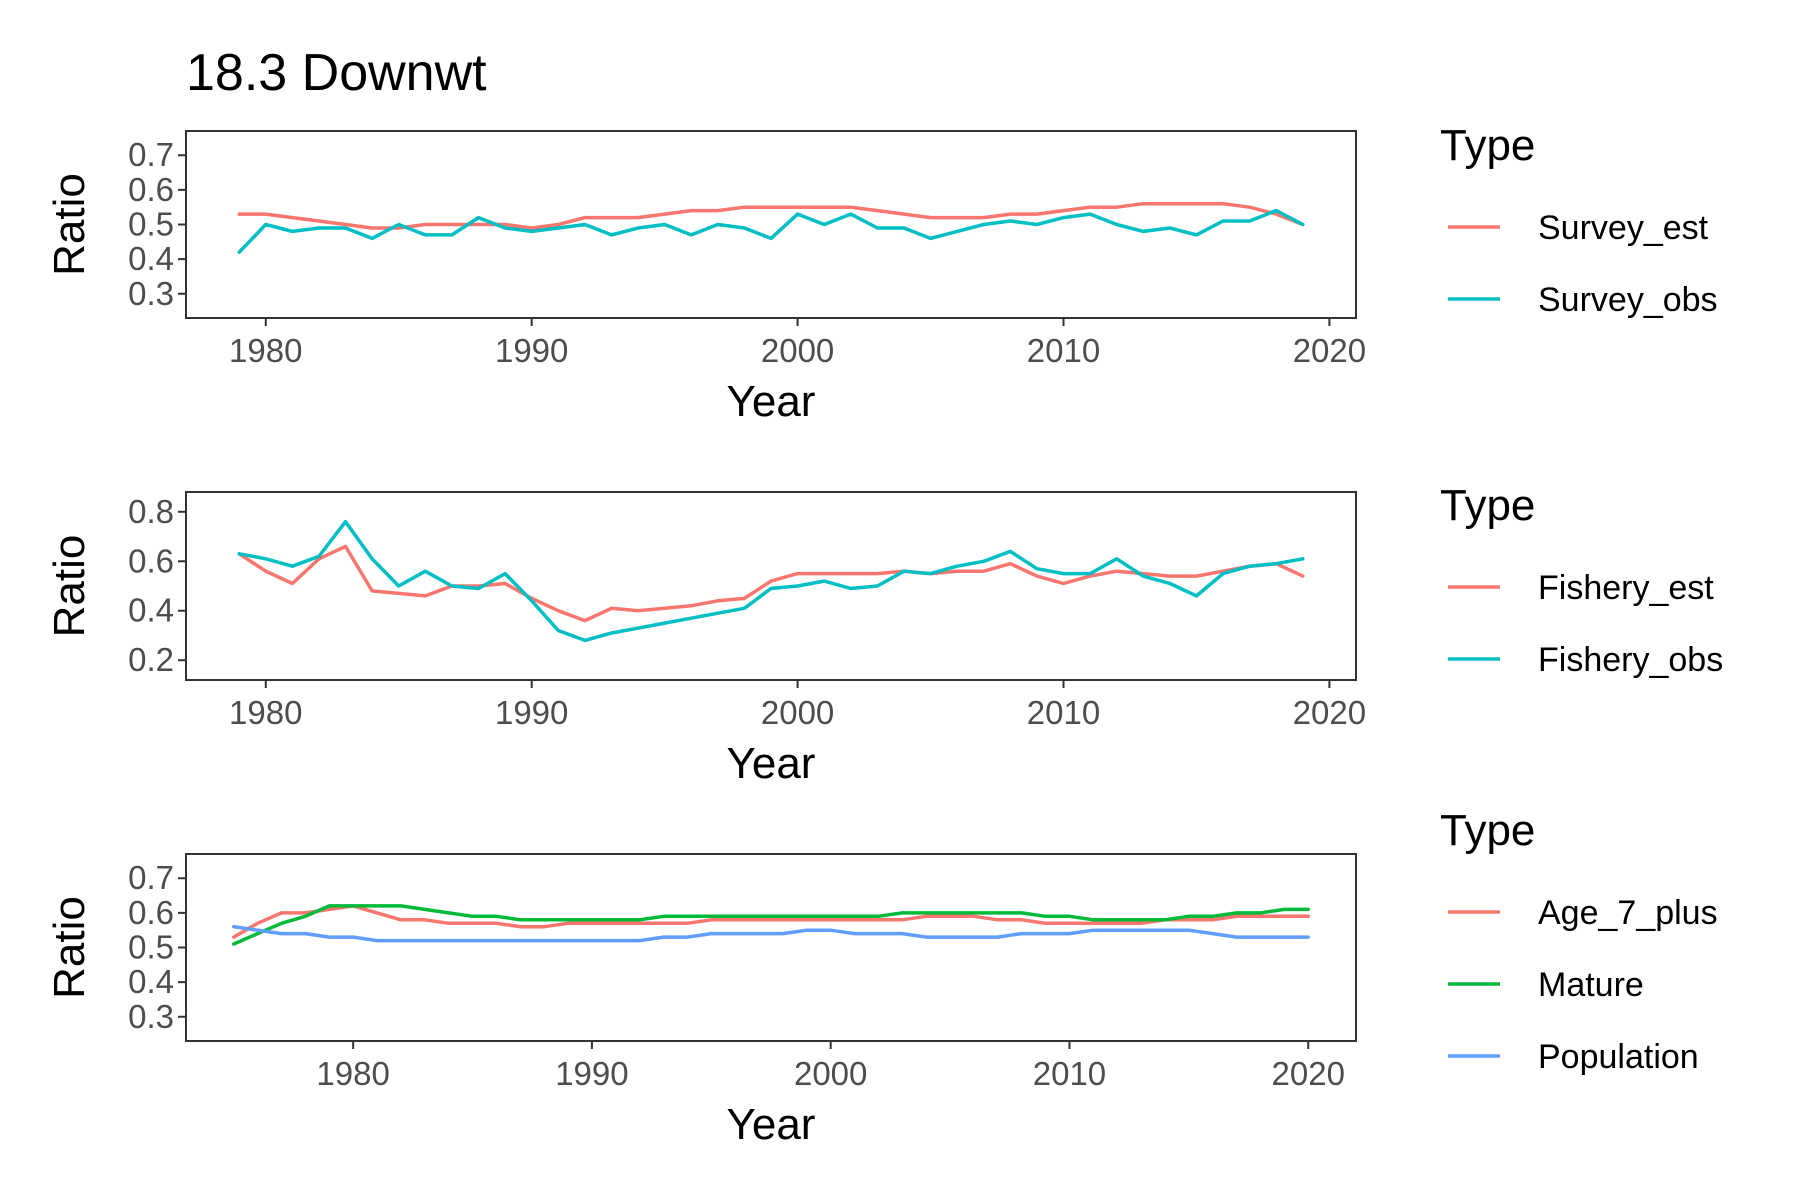 Image resolution: width=1800 pixels, height=1200 pixels. I want to click on chart-title: 18.3 Downwt, so click(336, 73).